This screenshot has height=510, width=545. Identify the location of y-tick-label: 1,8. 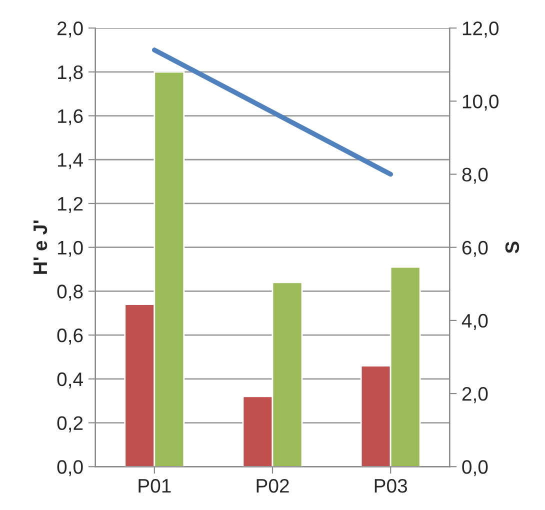
(70, 73).